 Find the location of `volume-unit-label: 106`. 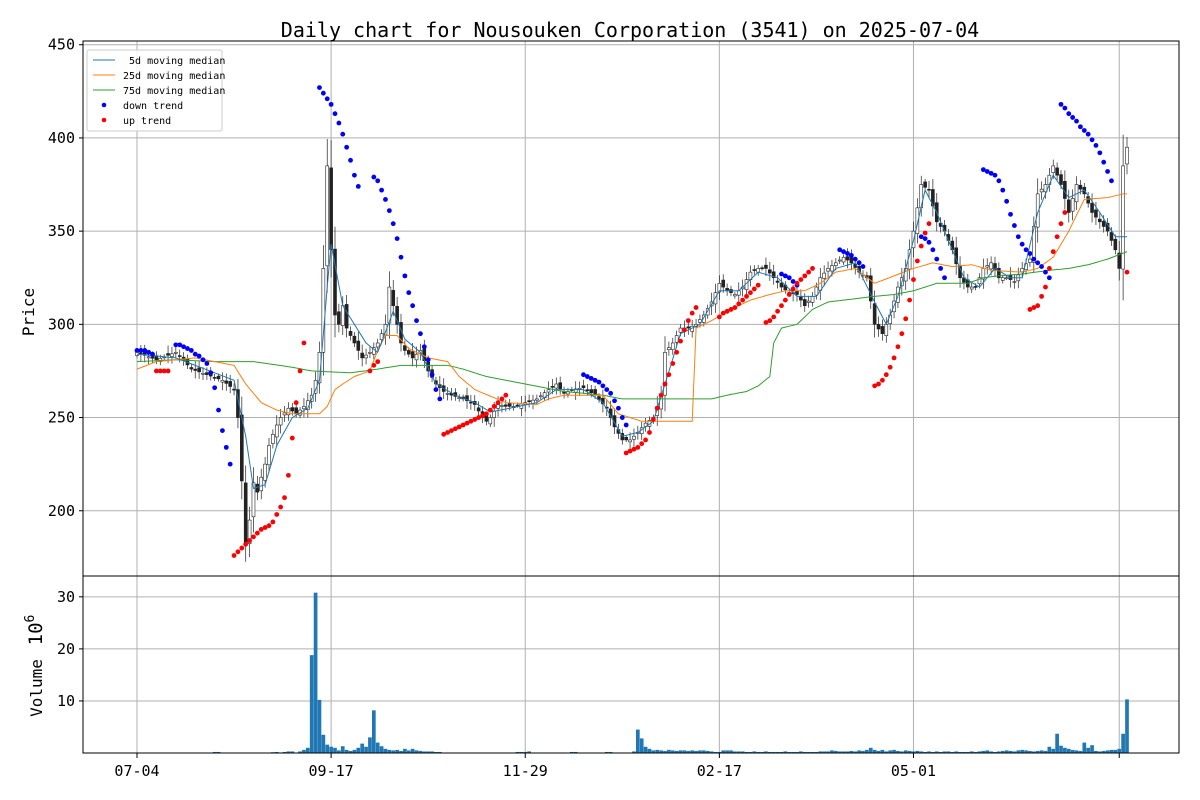

volume-unit-label: 106 is located at coordinates (35, 630).